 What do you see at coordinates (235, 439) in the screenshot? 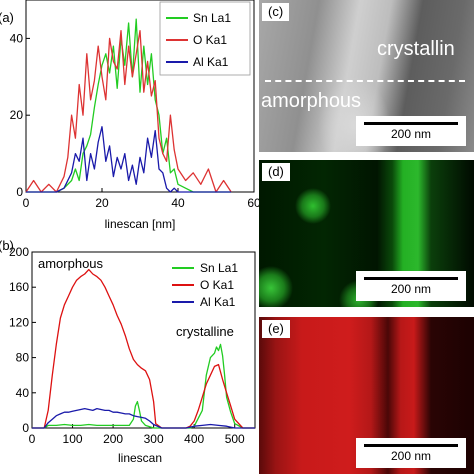
I see `panel-b-xtick-label: 500` at bounding box center [235, 439].